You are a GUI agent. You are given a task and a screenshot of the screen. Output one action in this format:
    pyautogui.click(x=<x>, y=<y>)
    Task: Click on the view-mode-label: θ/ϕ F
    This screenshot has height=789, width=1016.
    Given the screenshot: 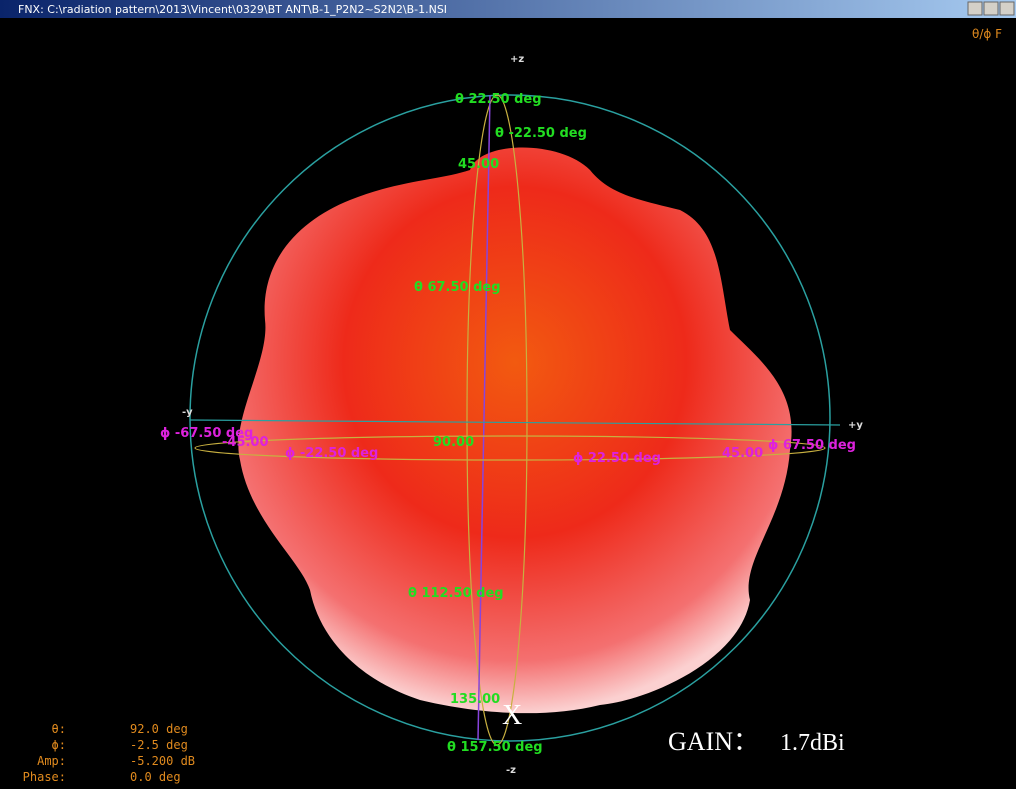 What is the action you would take?
    pyautogui.click(x=987, y=34)
    